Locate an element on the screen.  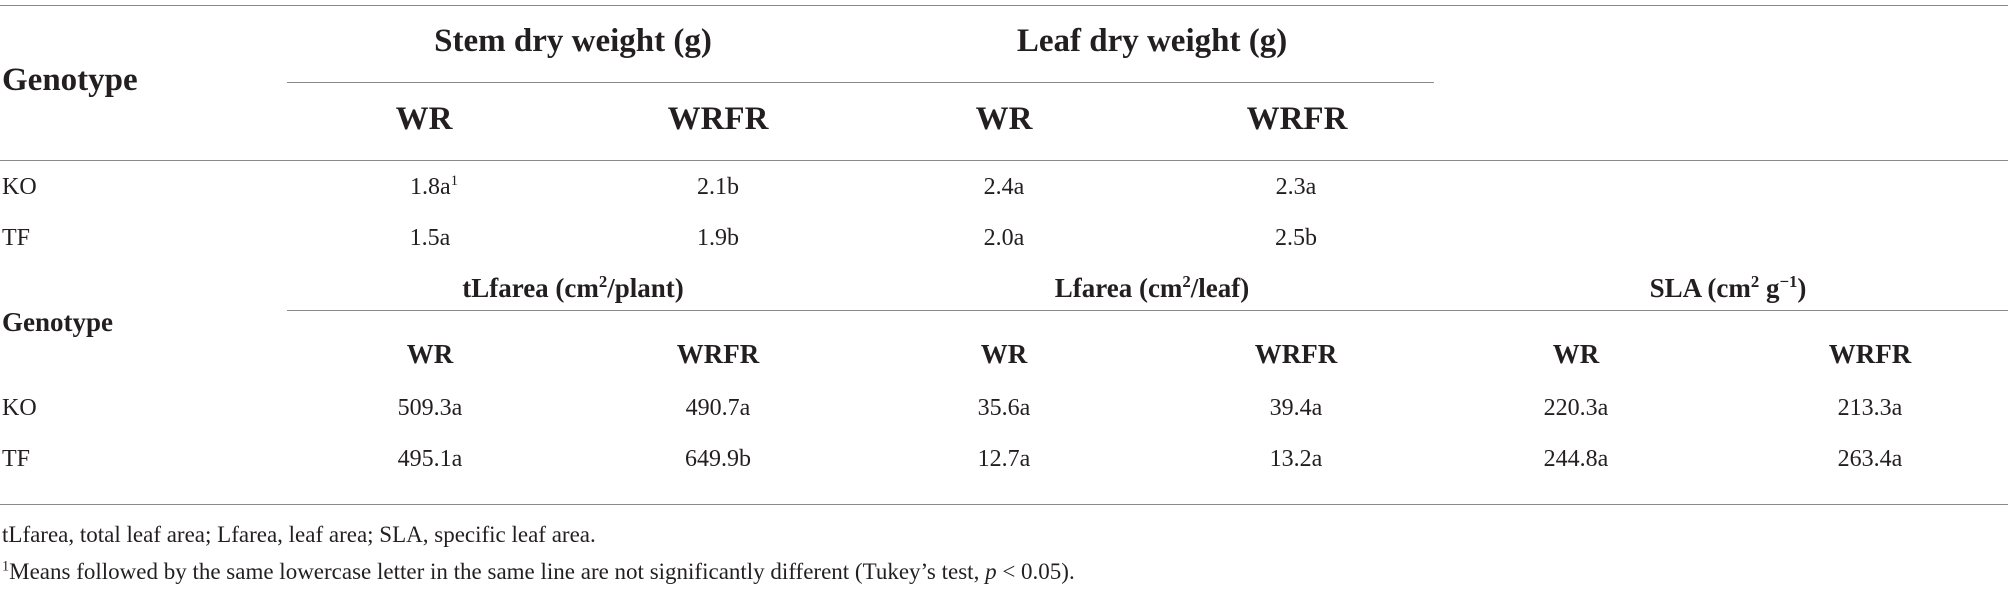
table2-cell: 509.3a is located at coordinates (430, 408).